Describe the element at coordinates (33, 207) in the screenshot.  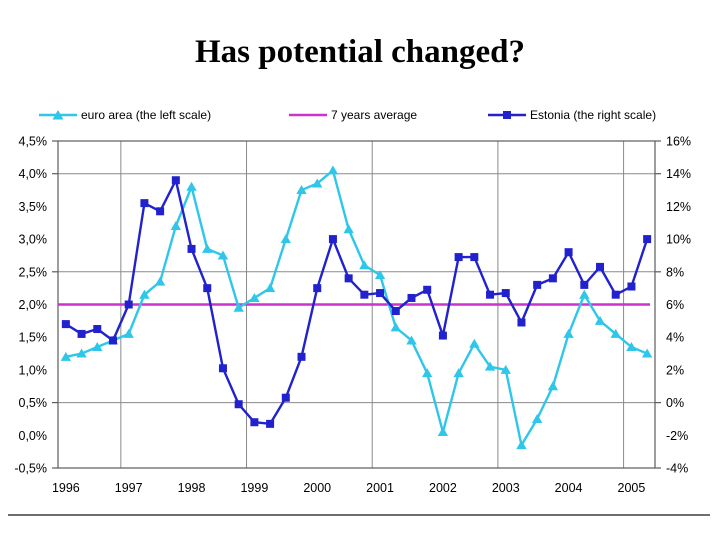
I see `left-axis-label: 3,5%` at that location.